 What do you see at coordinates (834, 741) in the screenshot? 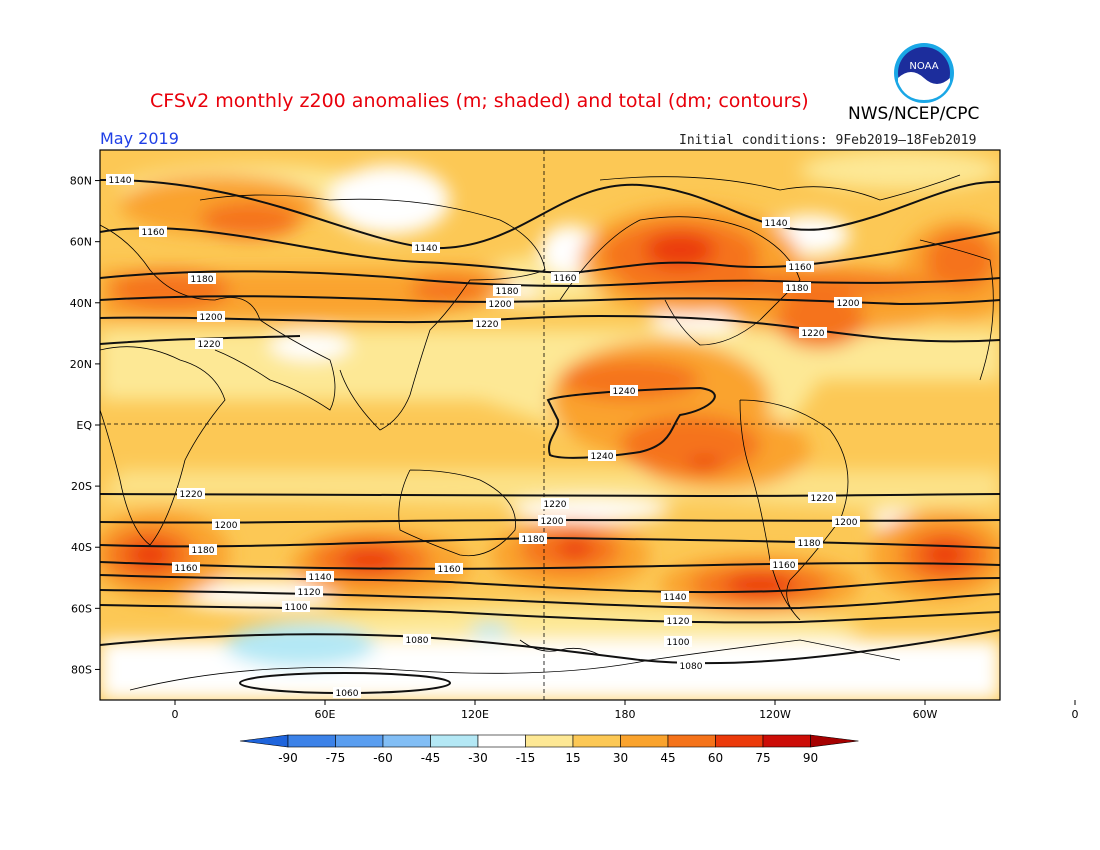
I see `colorbar-end-high` at bounding box center [834, 741].